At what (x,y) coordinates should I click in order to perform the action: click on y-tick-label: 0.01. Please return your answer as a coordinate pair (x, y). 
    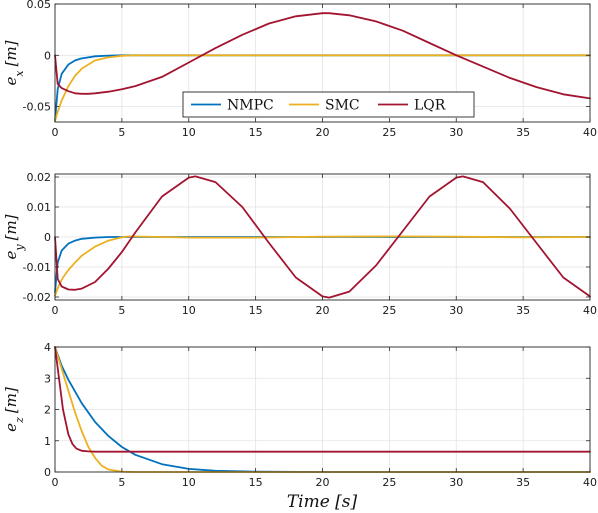
    Looking at the image, I should click on (39, 207).